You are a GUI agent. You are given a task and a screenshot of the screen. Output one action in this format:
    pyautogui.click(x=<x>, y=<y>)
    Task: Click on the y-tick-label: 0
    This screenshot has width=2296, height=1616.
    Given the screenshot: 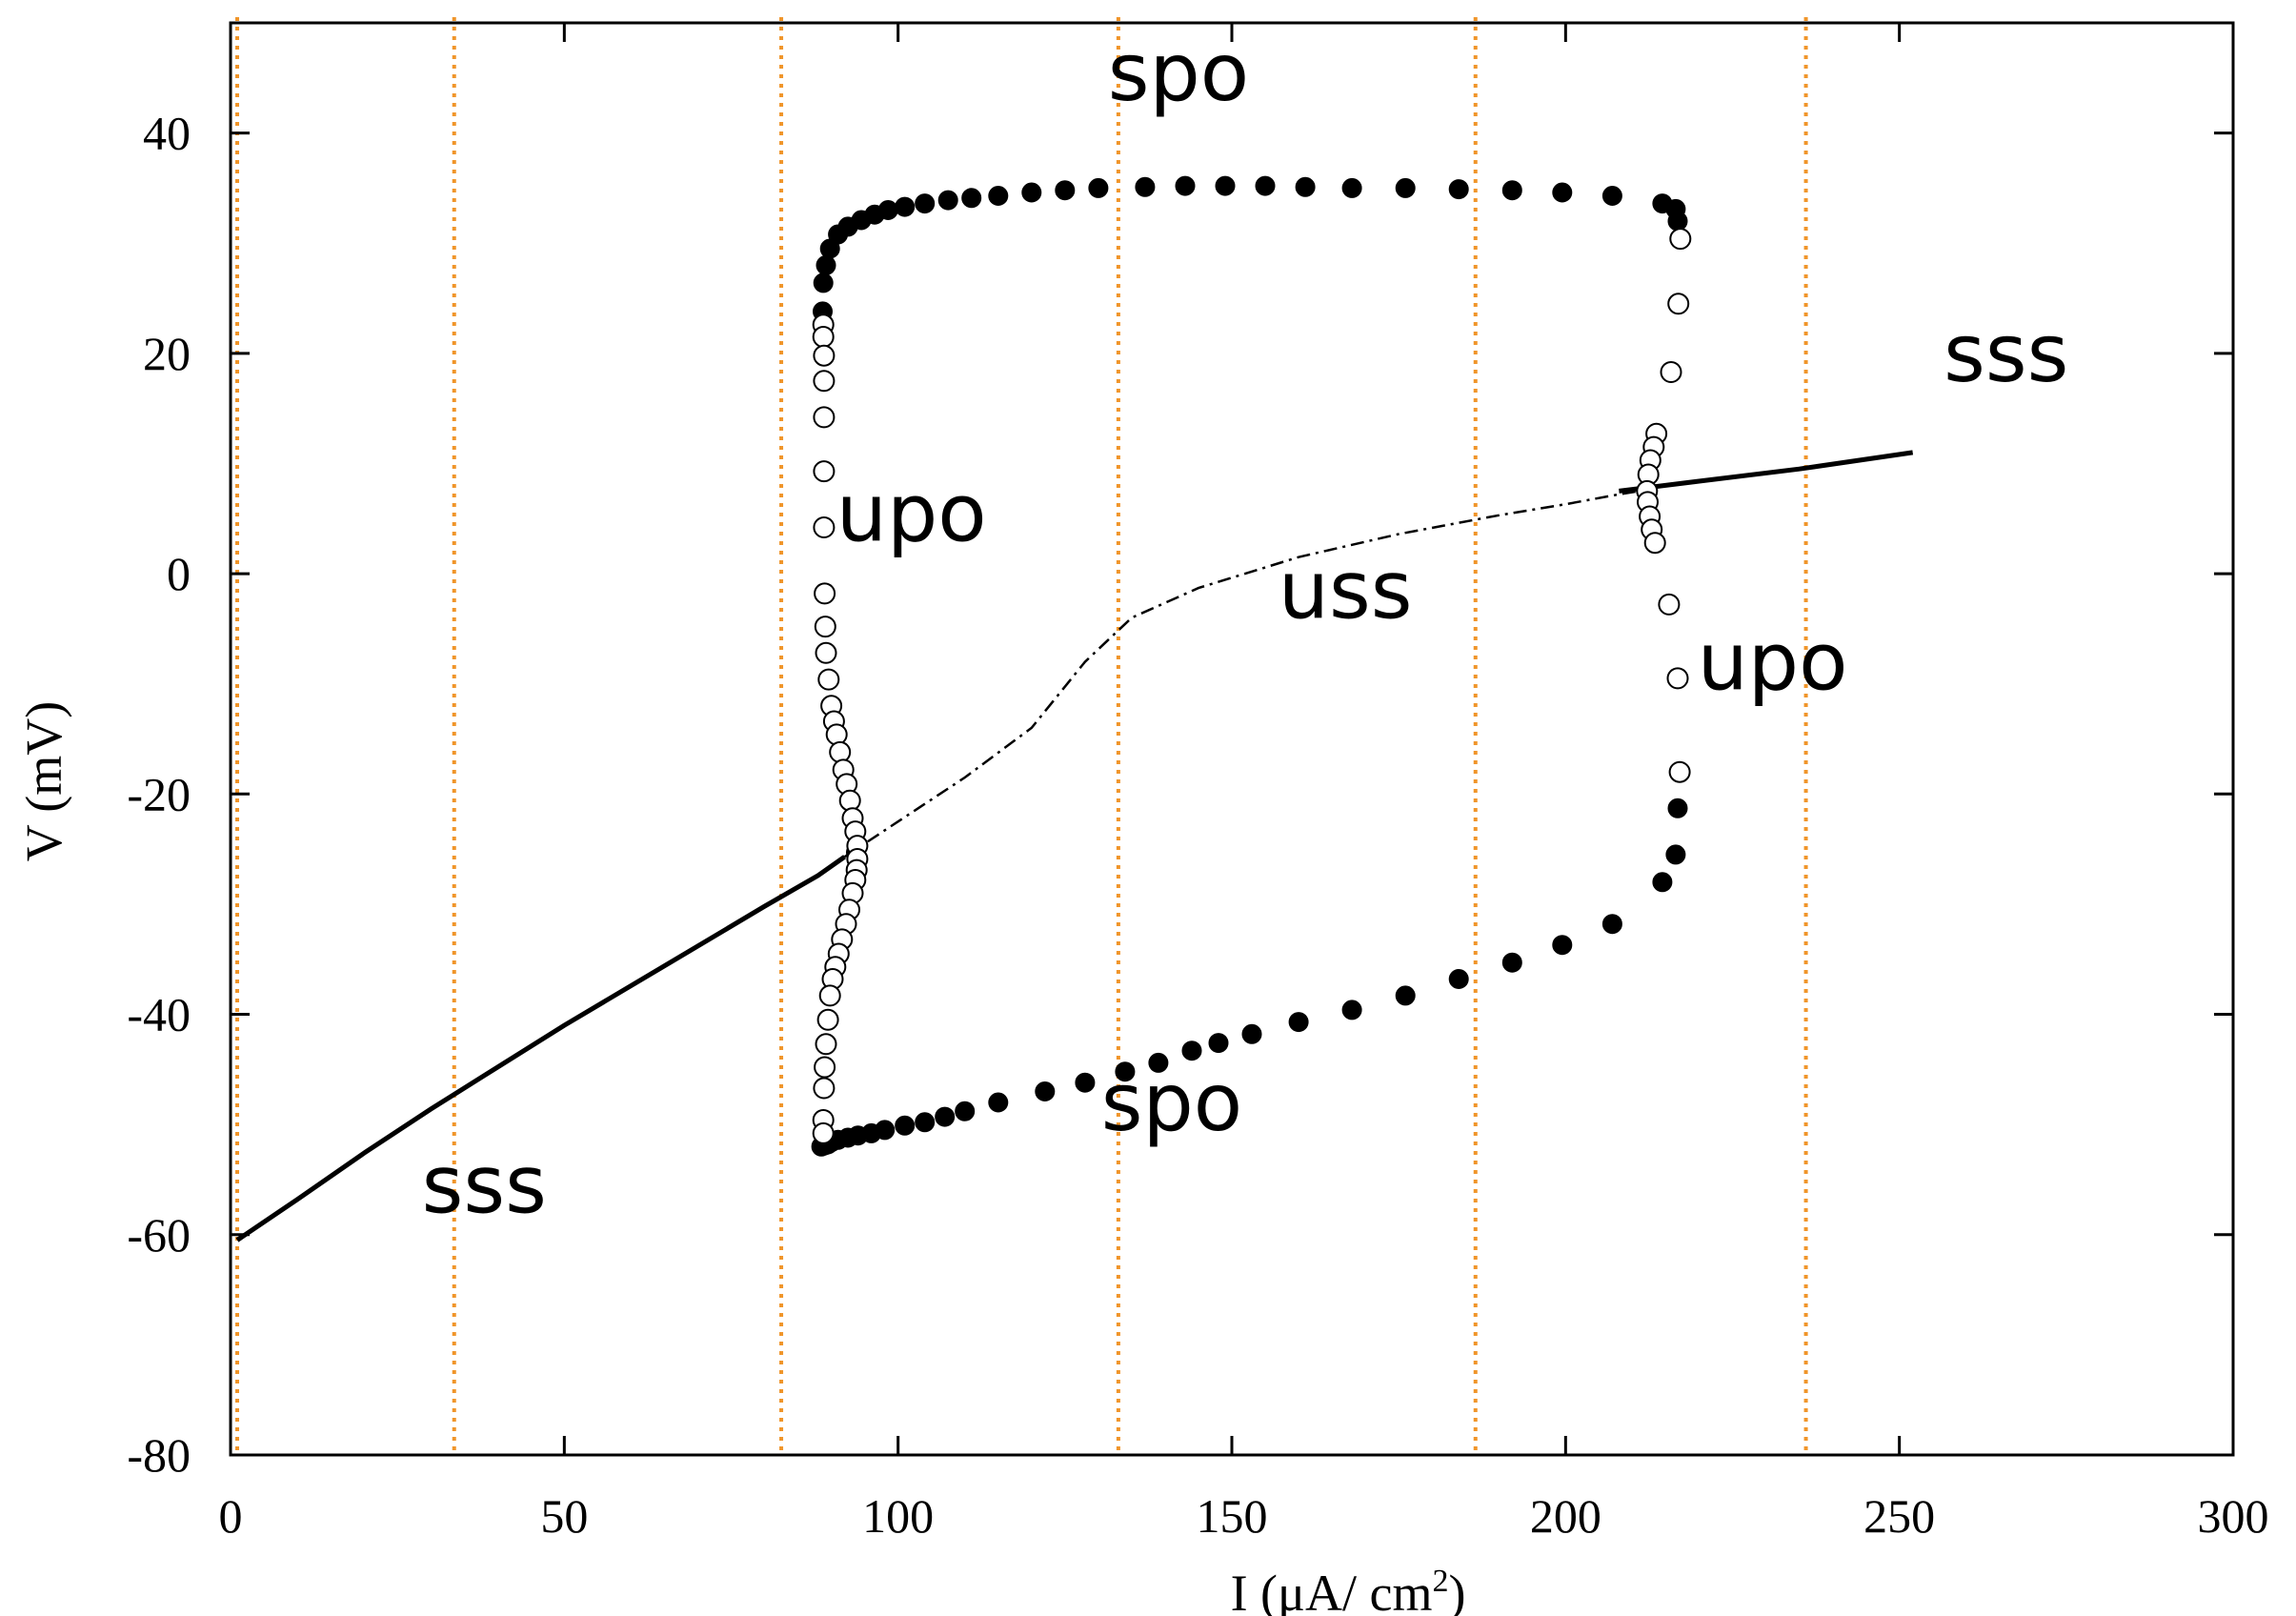 What is the action you would take?
    pyautogui.click(x=179, y=573)
    